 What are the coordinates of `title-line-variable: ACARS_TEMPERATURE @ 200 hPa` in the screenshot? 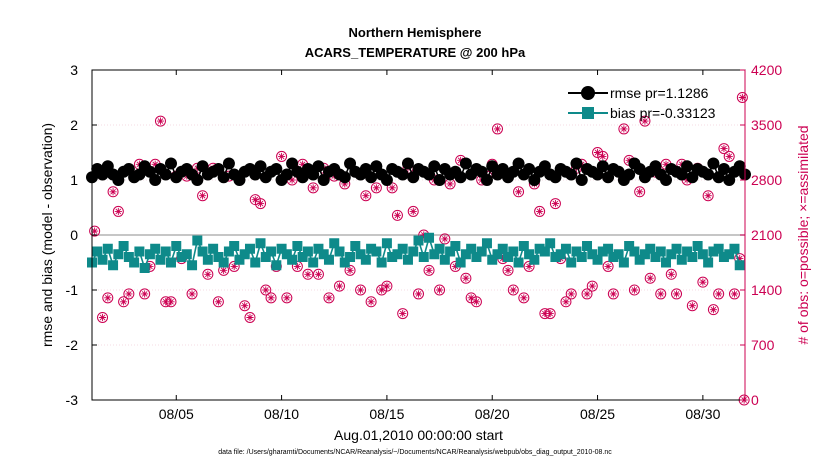 It's located at (415, 52).